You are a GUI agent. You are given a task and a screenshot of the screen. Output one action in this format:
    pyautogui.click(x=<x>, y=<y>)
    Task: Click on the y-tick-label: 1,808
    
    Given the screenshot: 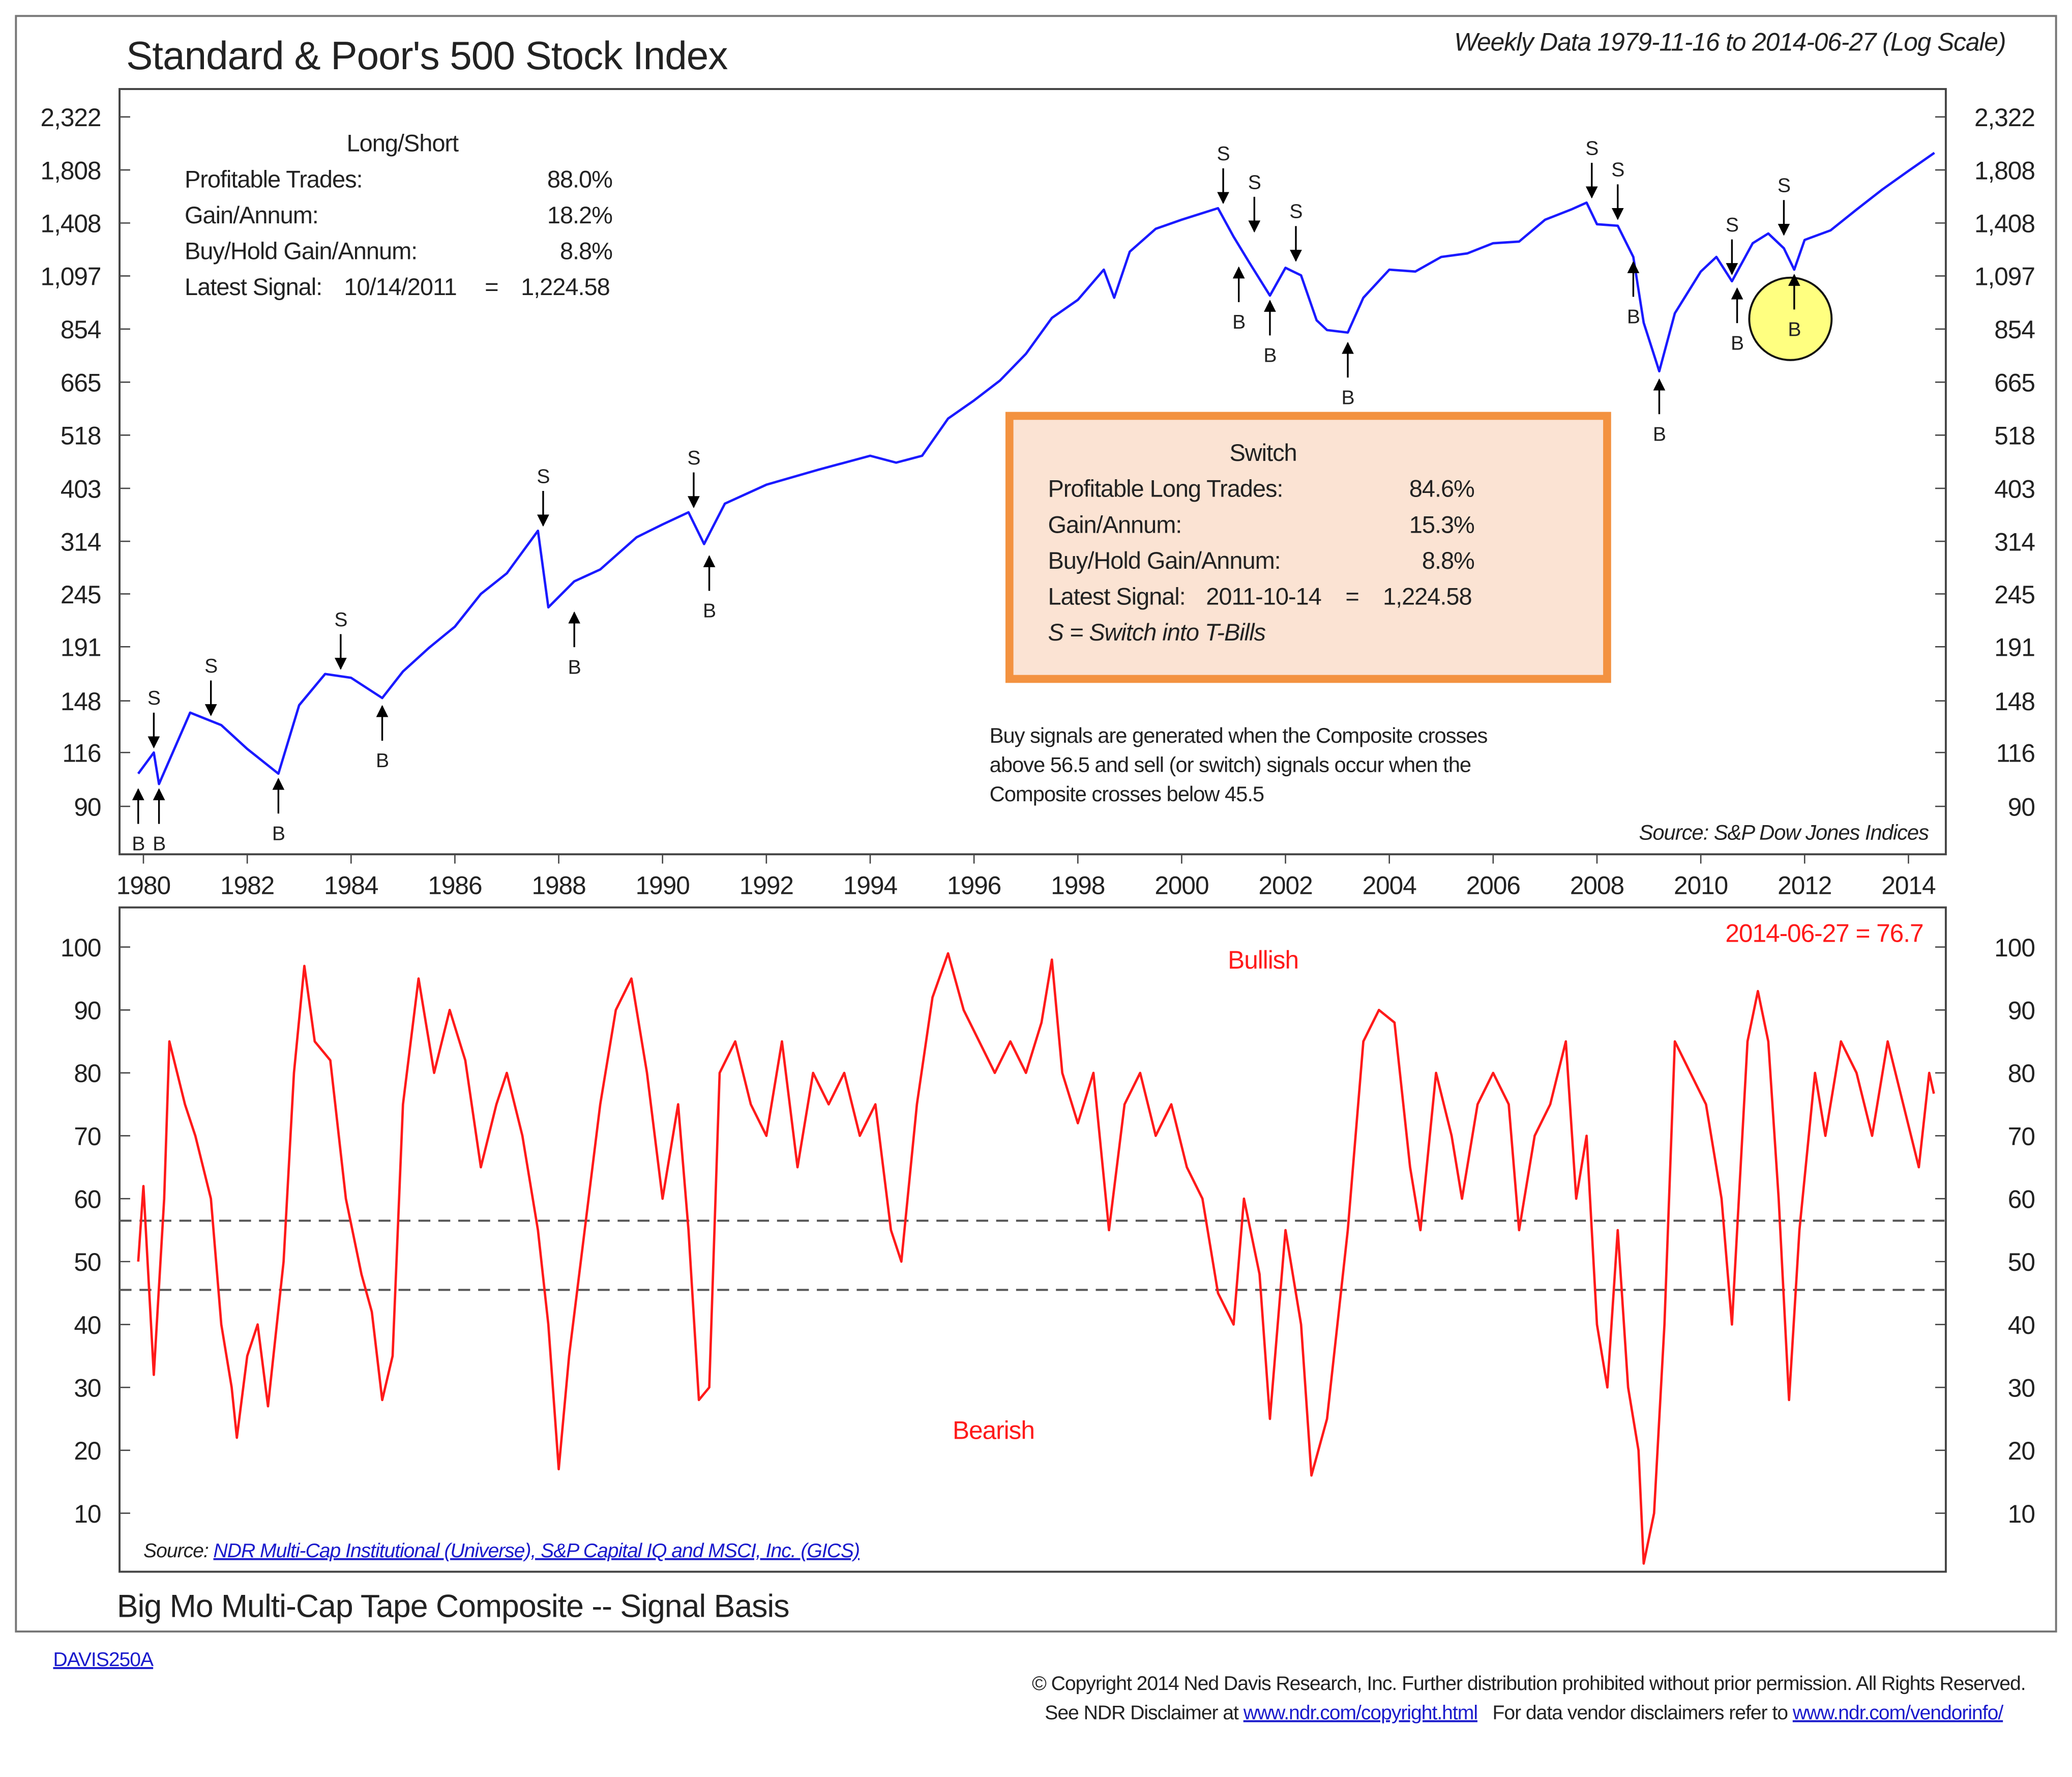 What is the action you would take?
    pyautogui.click(x=71, y=170)
    